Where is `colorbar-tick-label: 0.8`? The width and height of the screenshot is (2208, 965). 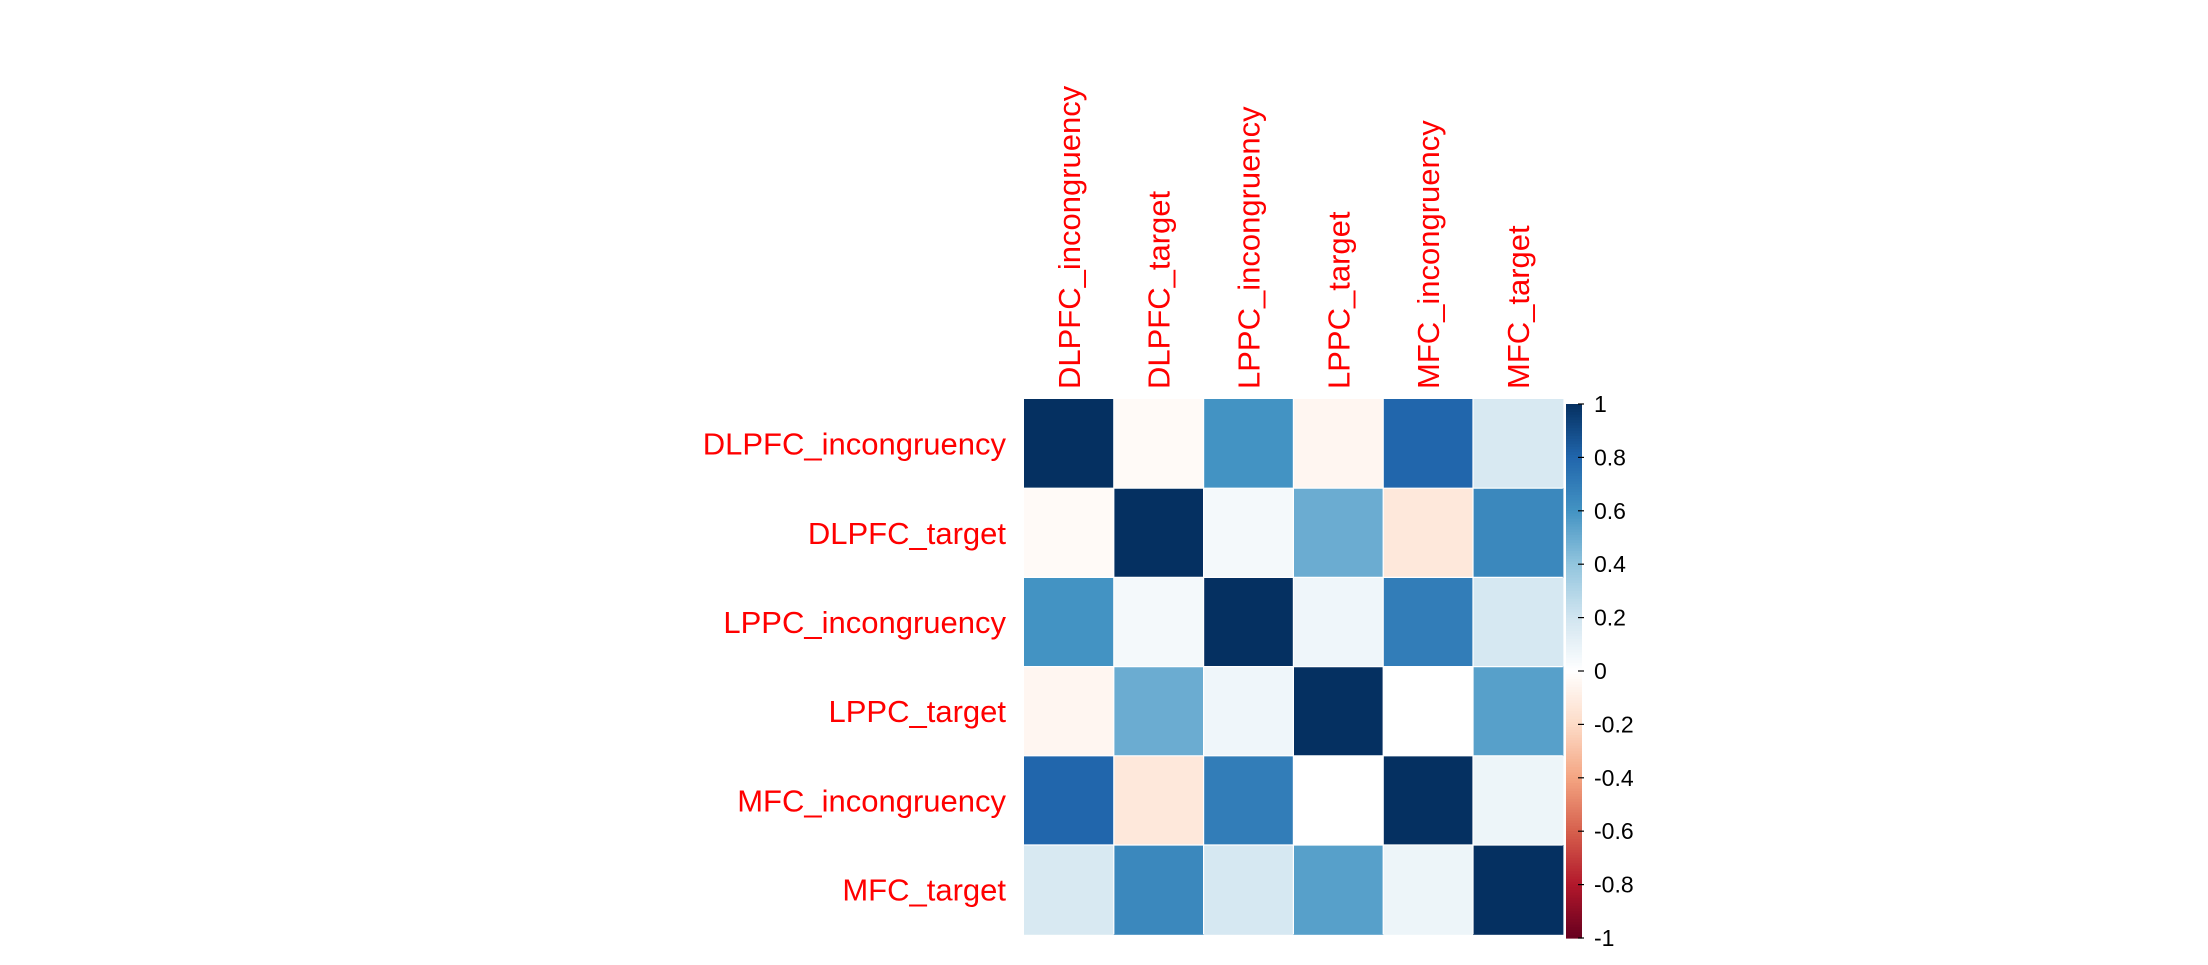 colorbar-tick-label: 0.8 is located at coordinates (1610, 457).